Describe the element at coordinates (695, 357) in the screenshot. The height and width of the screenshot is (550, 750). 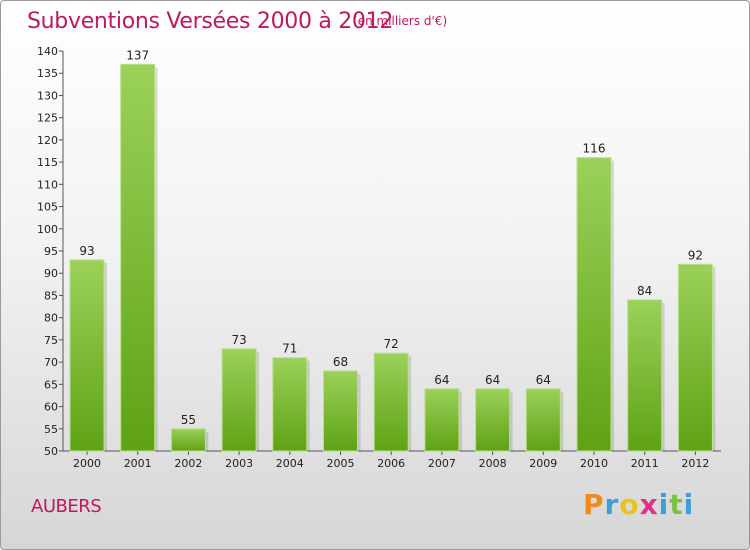
I see `bar-2012` at that location.